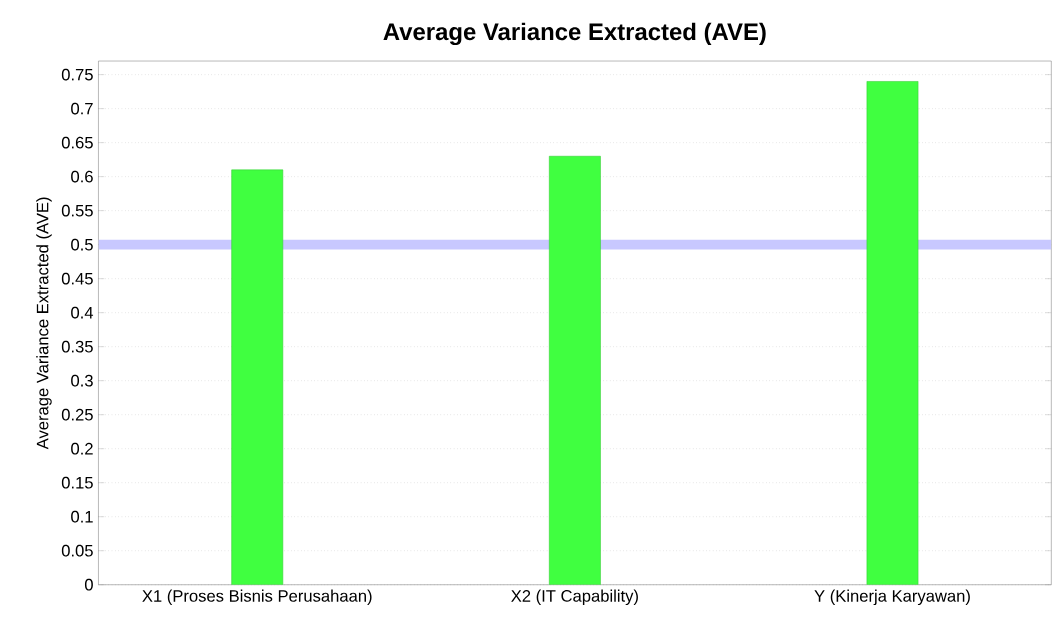 This screenshot has height=620, width=1058. Describe the element at coordinates (77, 278) in the screenshot. I see `y-tick-label: 0.45` at that location.